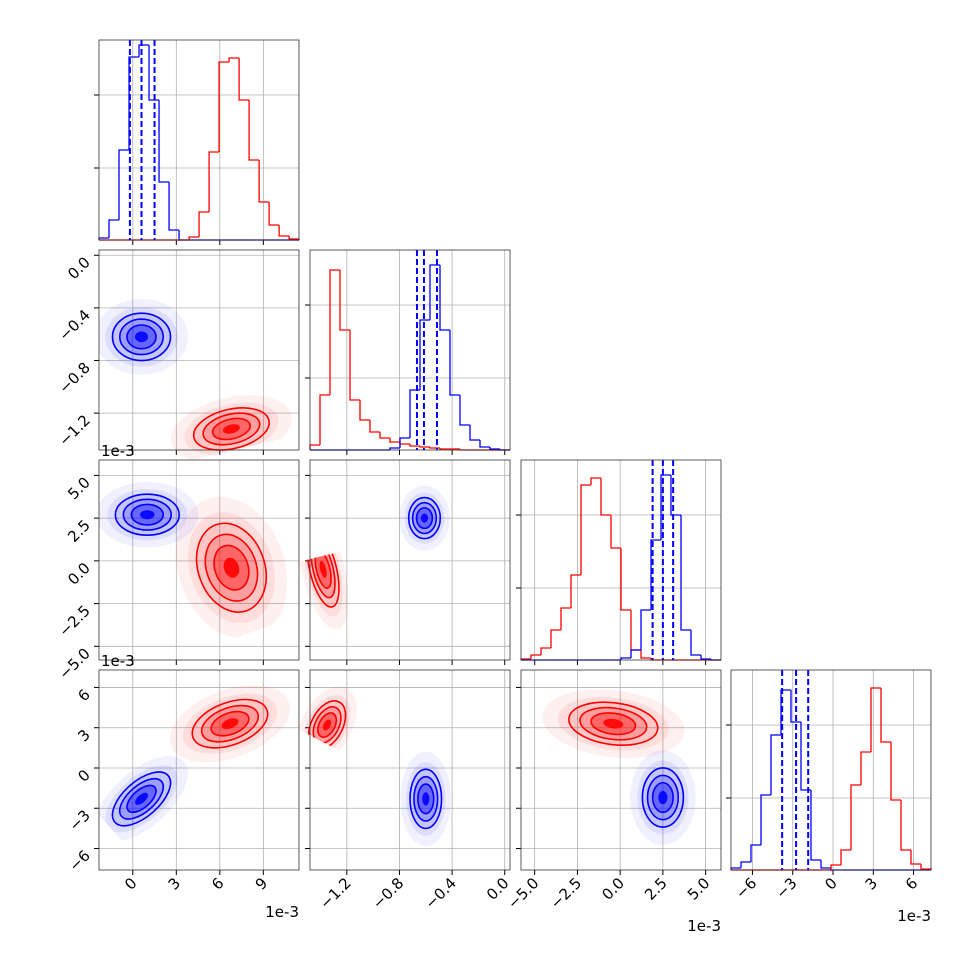 This screenshot has height=970, width=970. Describe the element at coordinates (74, 621) in the screenshot. I see `y-tick-label: −2.5` at that location.